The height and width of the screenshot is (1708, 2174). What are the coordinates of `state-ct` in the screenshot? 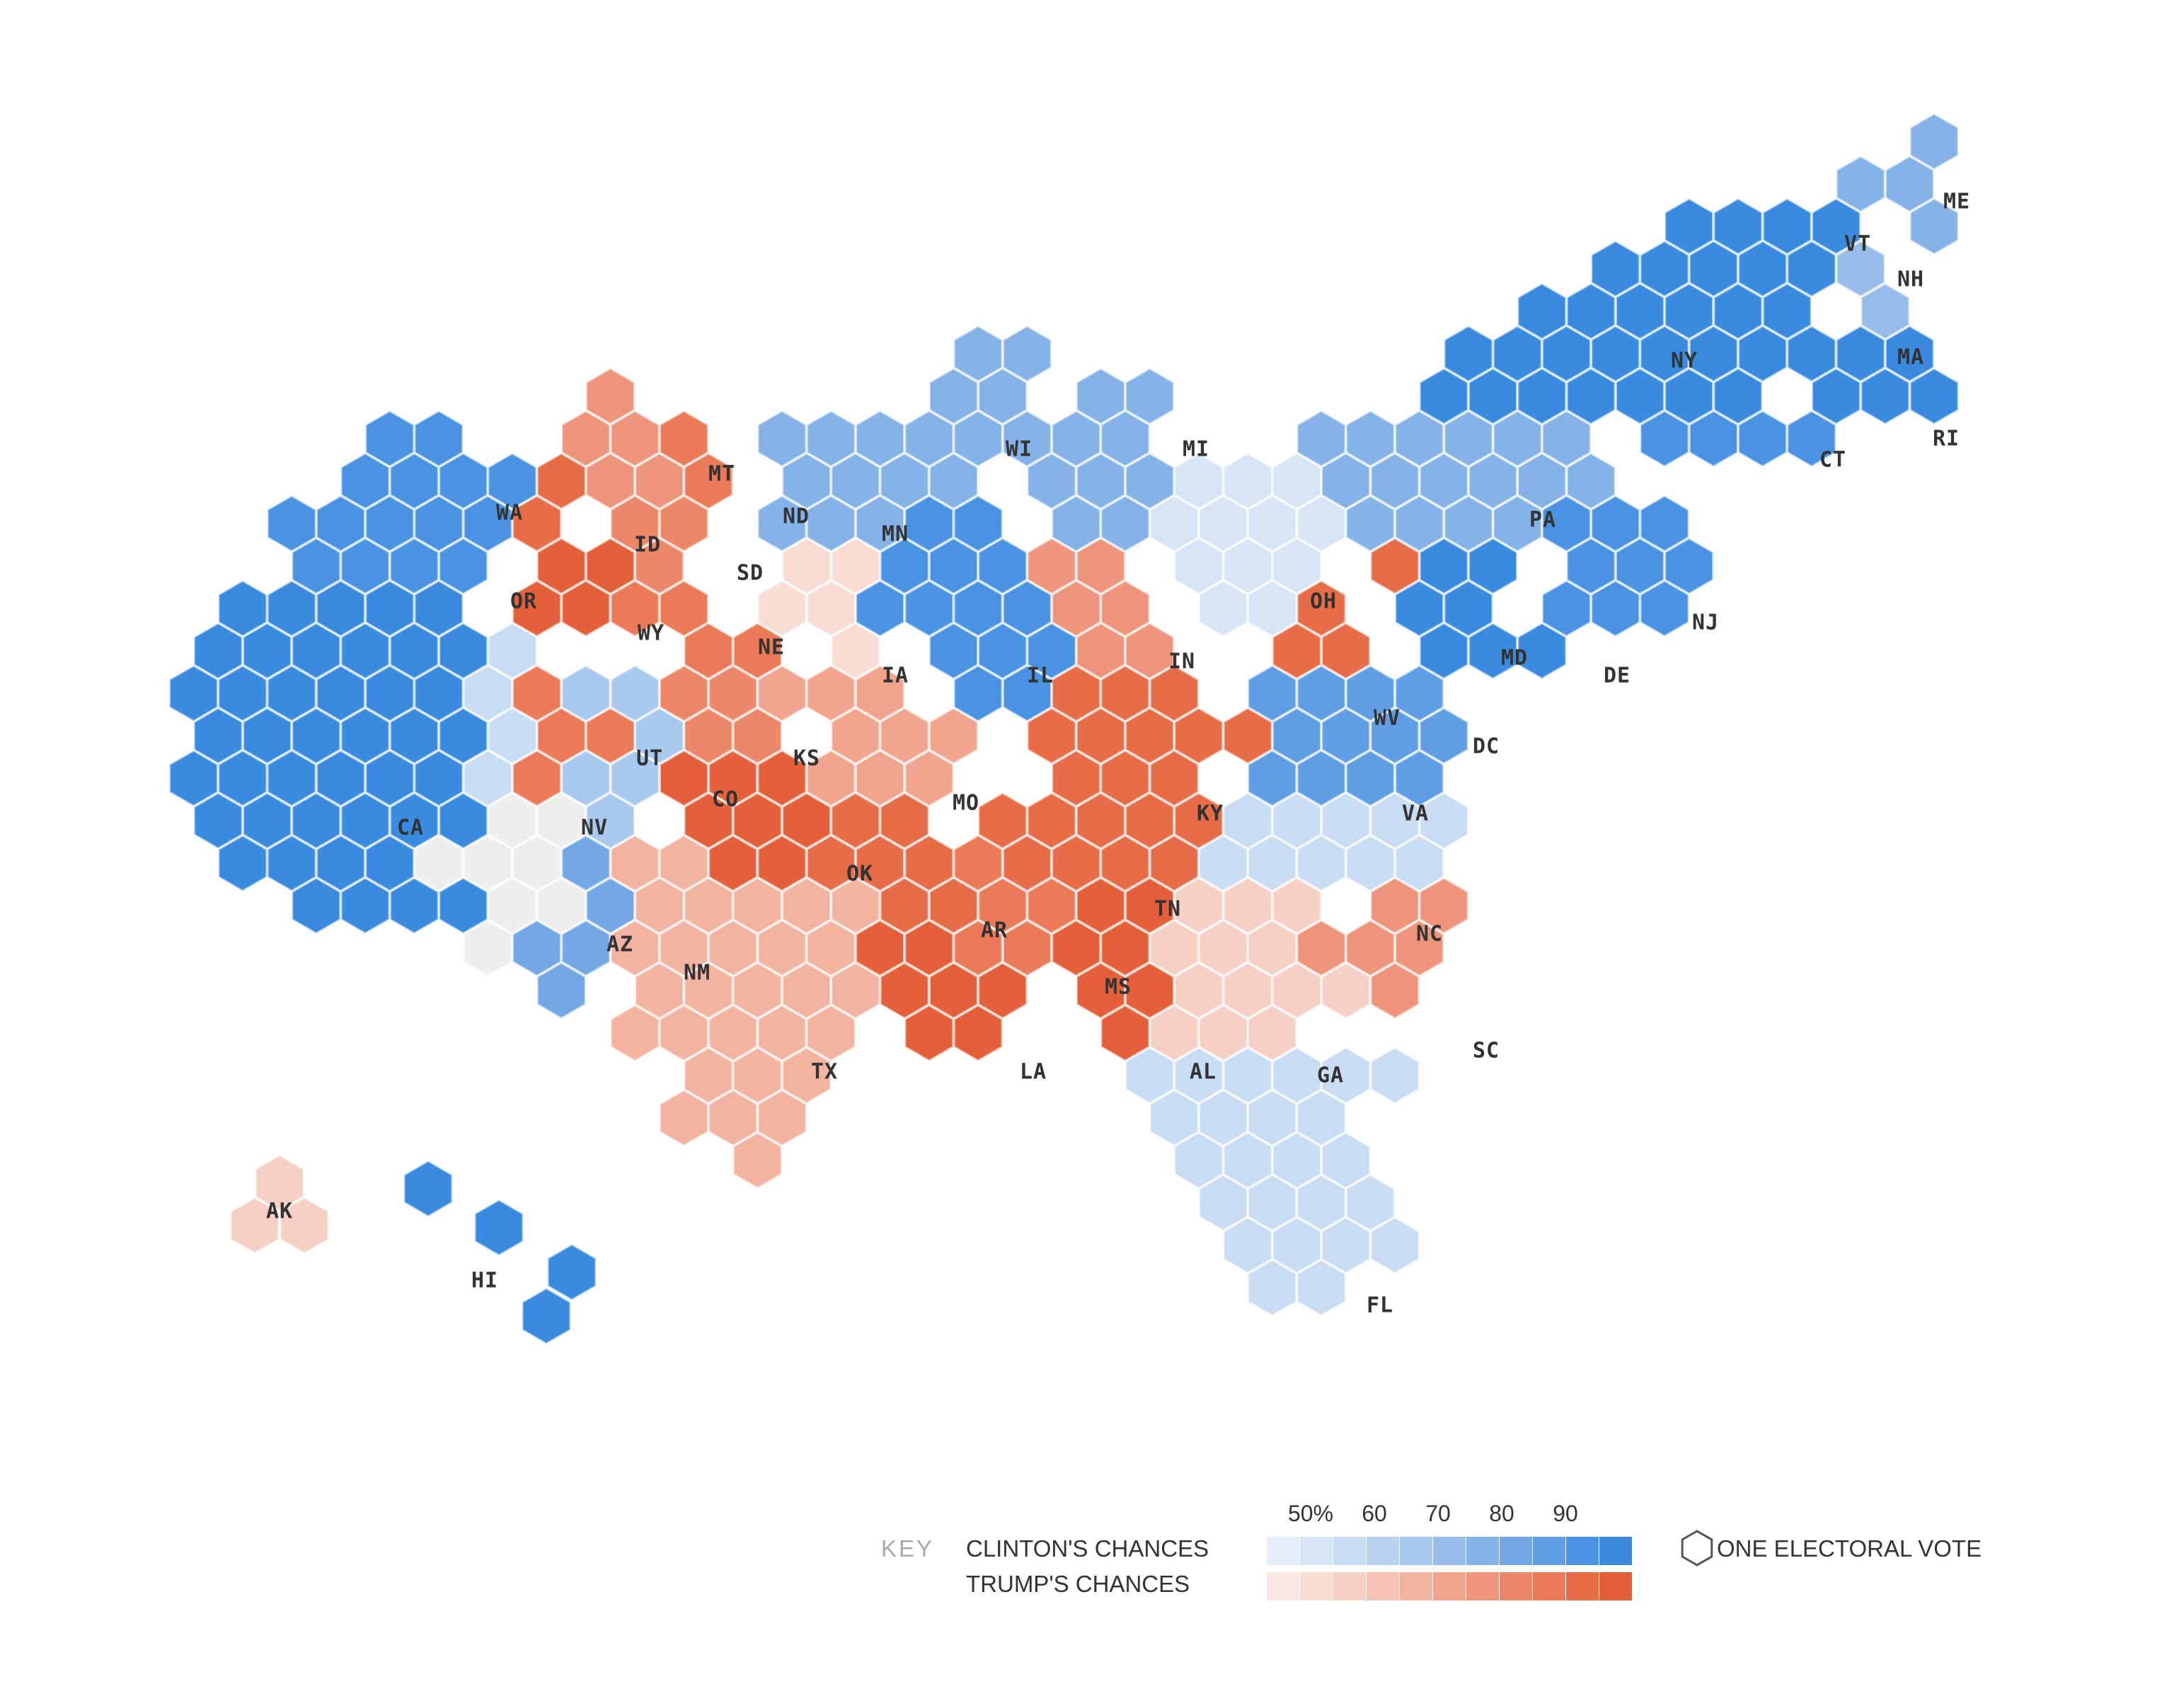 It's located at (1714, 439).